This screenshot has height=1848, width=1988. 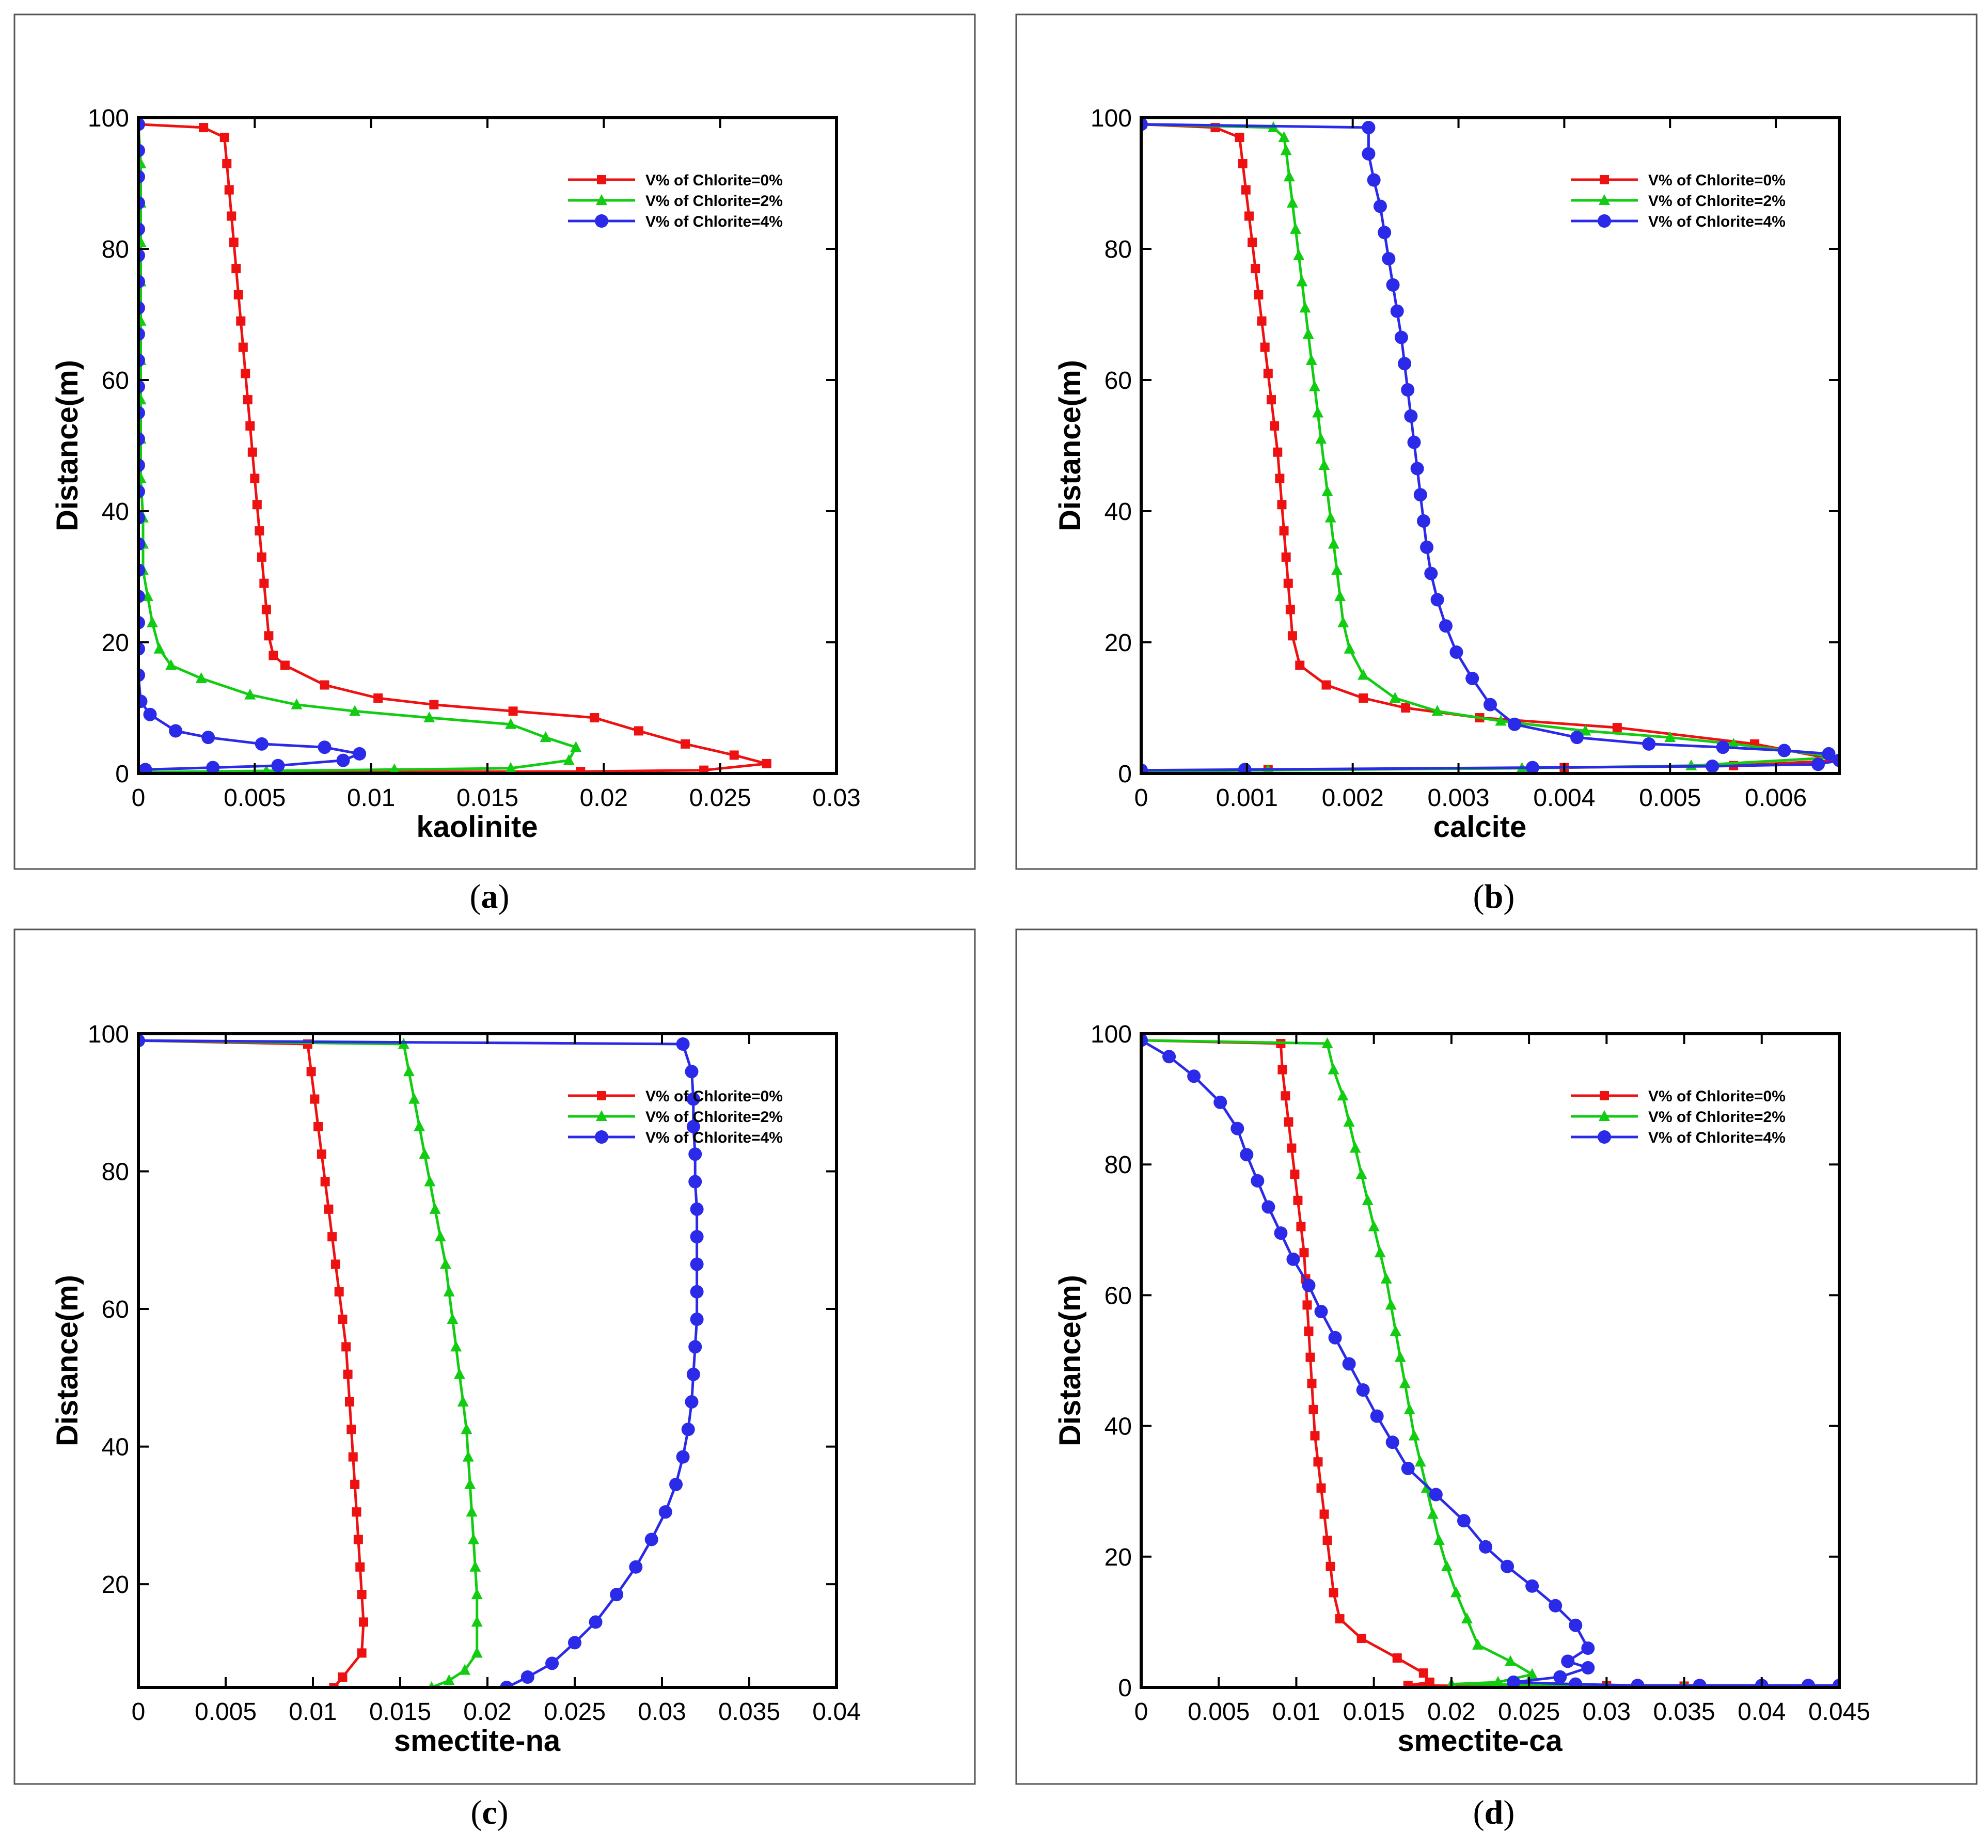 I want to click on y-tick-label: 0, so click(x=122, y=774).